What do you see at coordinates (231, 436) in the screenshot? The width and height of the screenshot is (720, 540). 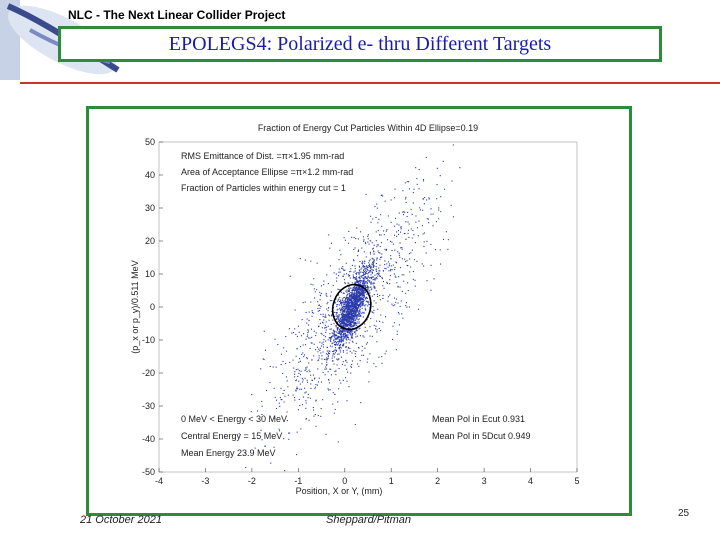 I see `annotation-central-energy: Central Energy = 15 MeV` at bounding box center [231, 436].